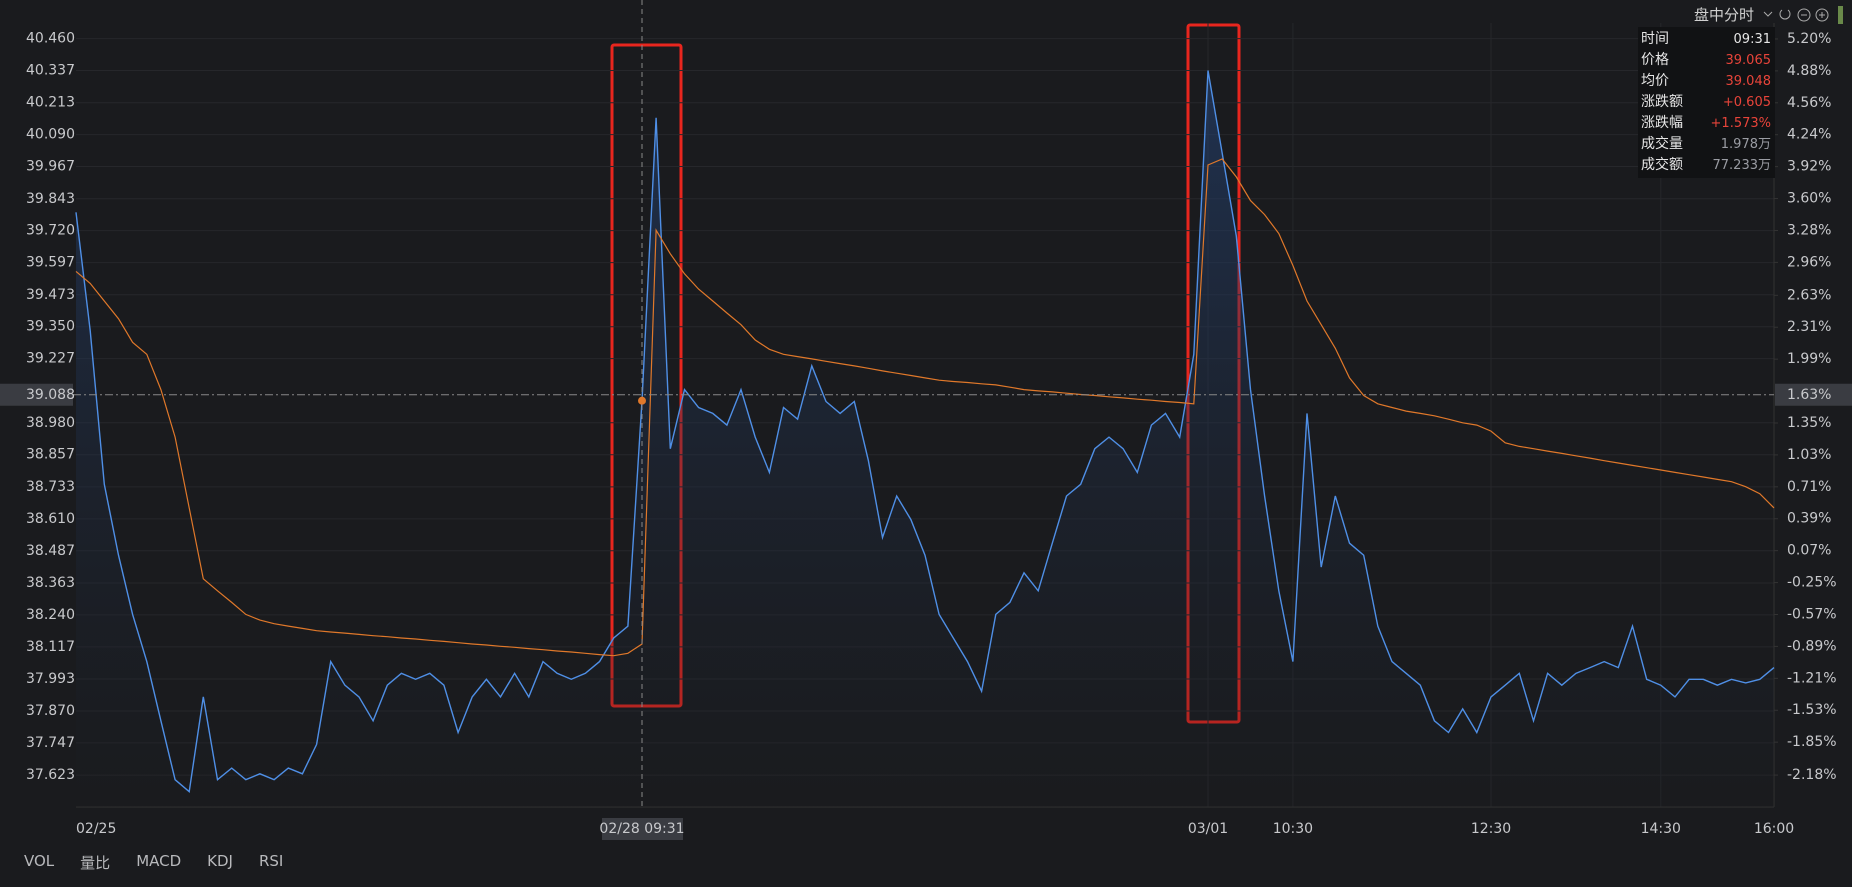 The image size is (1852, 887). What do you see at coordinates (1809, 519) in the screenshot?
I see `y2-tick-label: 0.39%` at bounding box center [1809, 519].